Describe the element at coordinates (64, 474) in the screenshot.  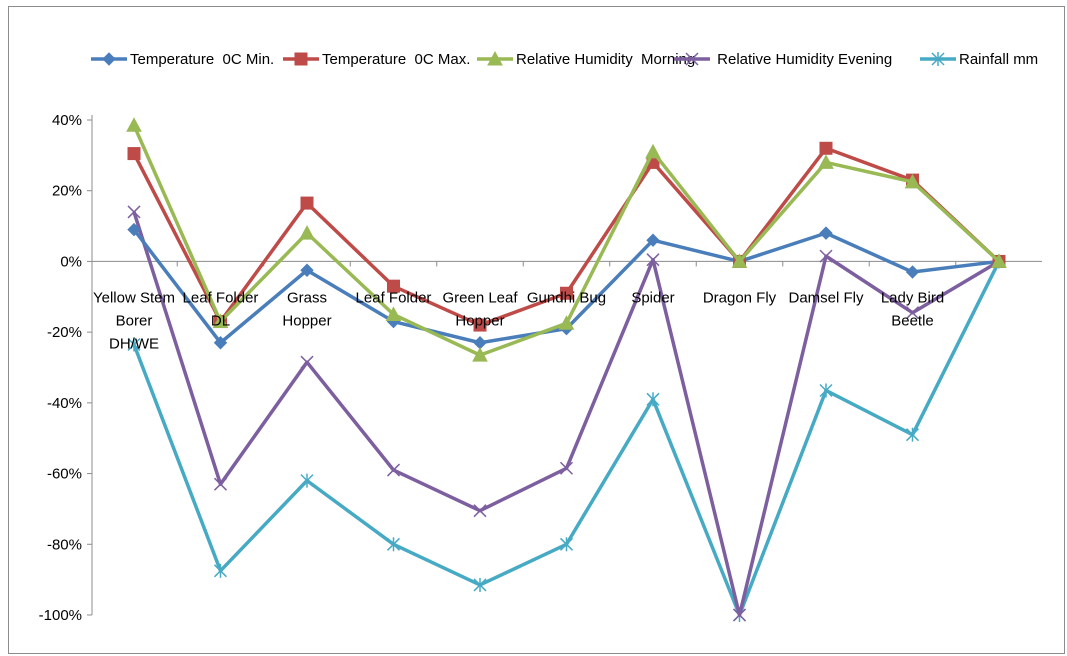
I see `y-tick-label: -60%` at that location.